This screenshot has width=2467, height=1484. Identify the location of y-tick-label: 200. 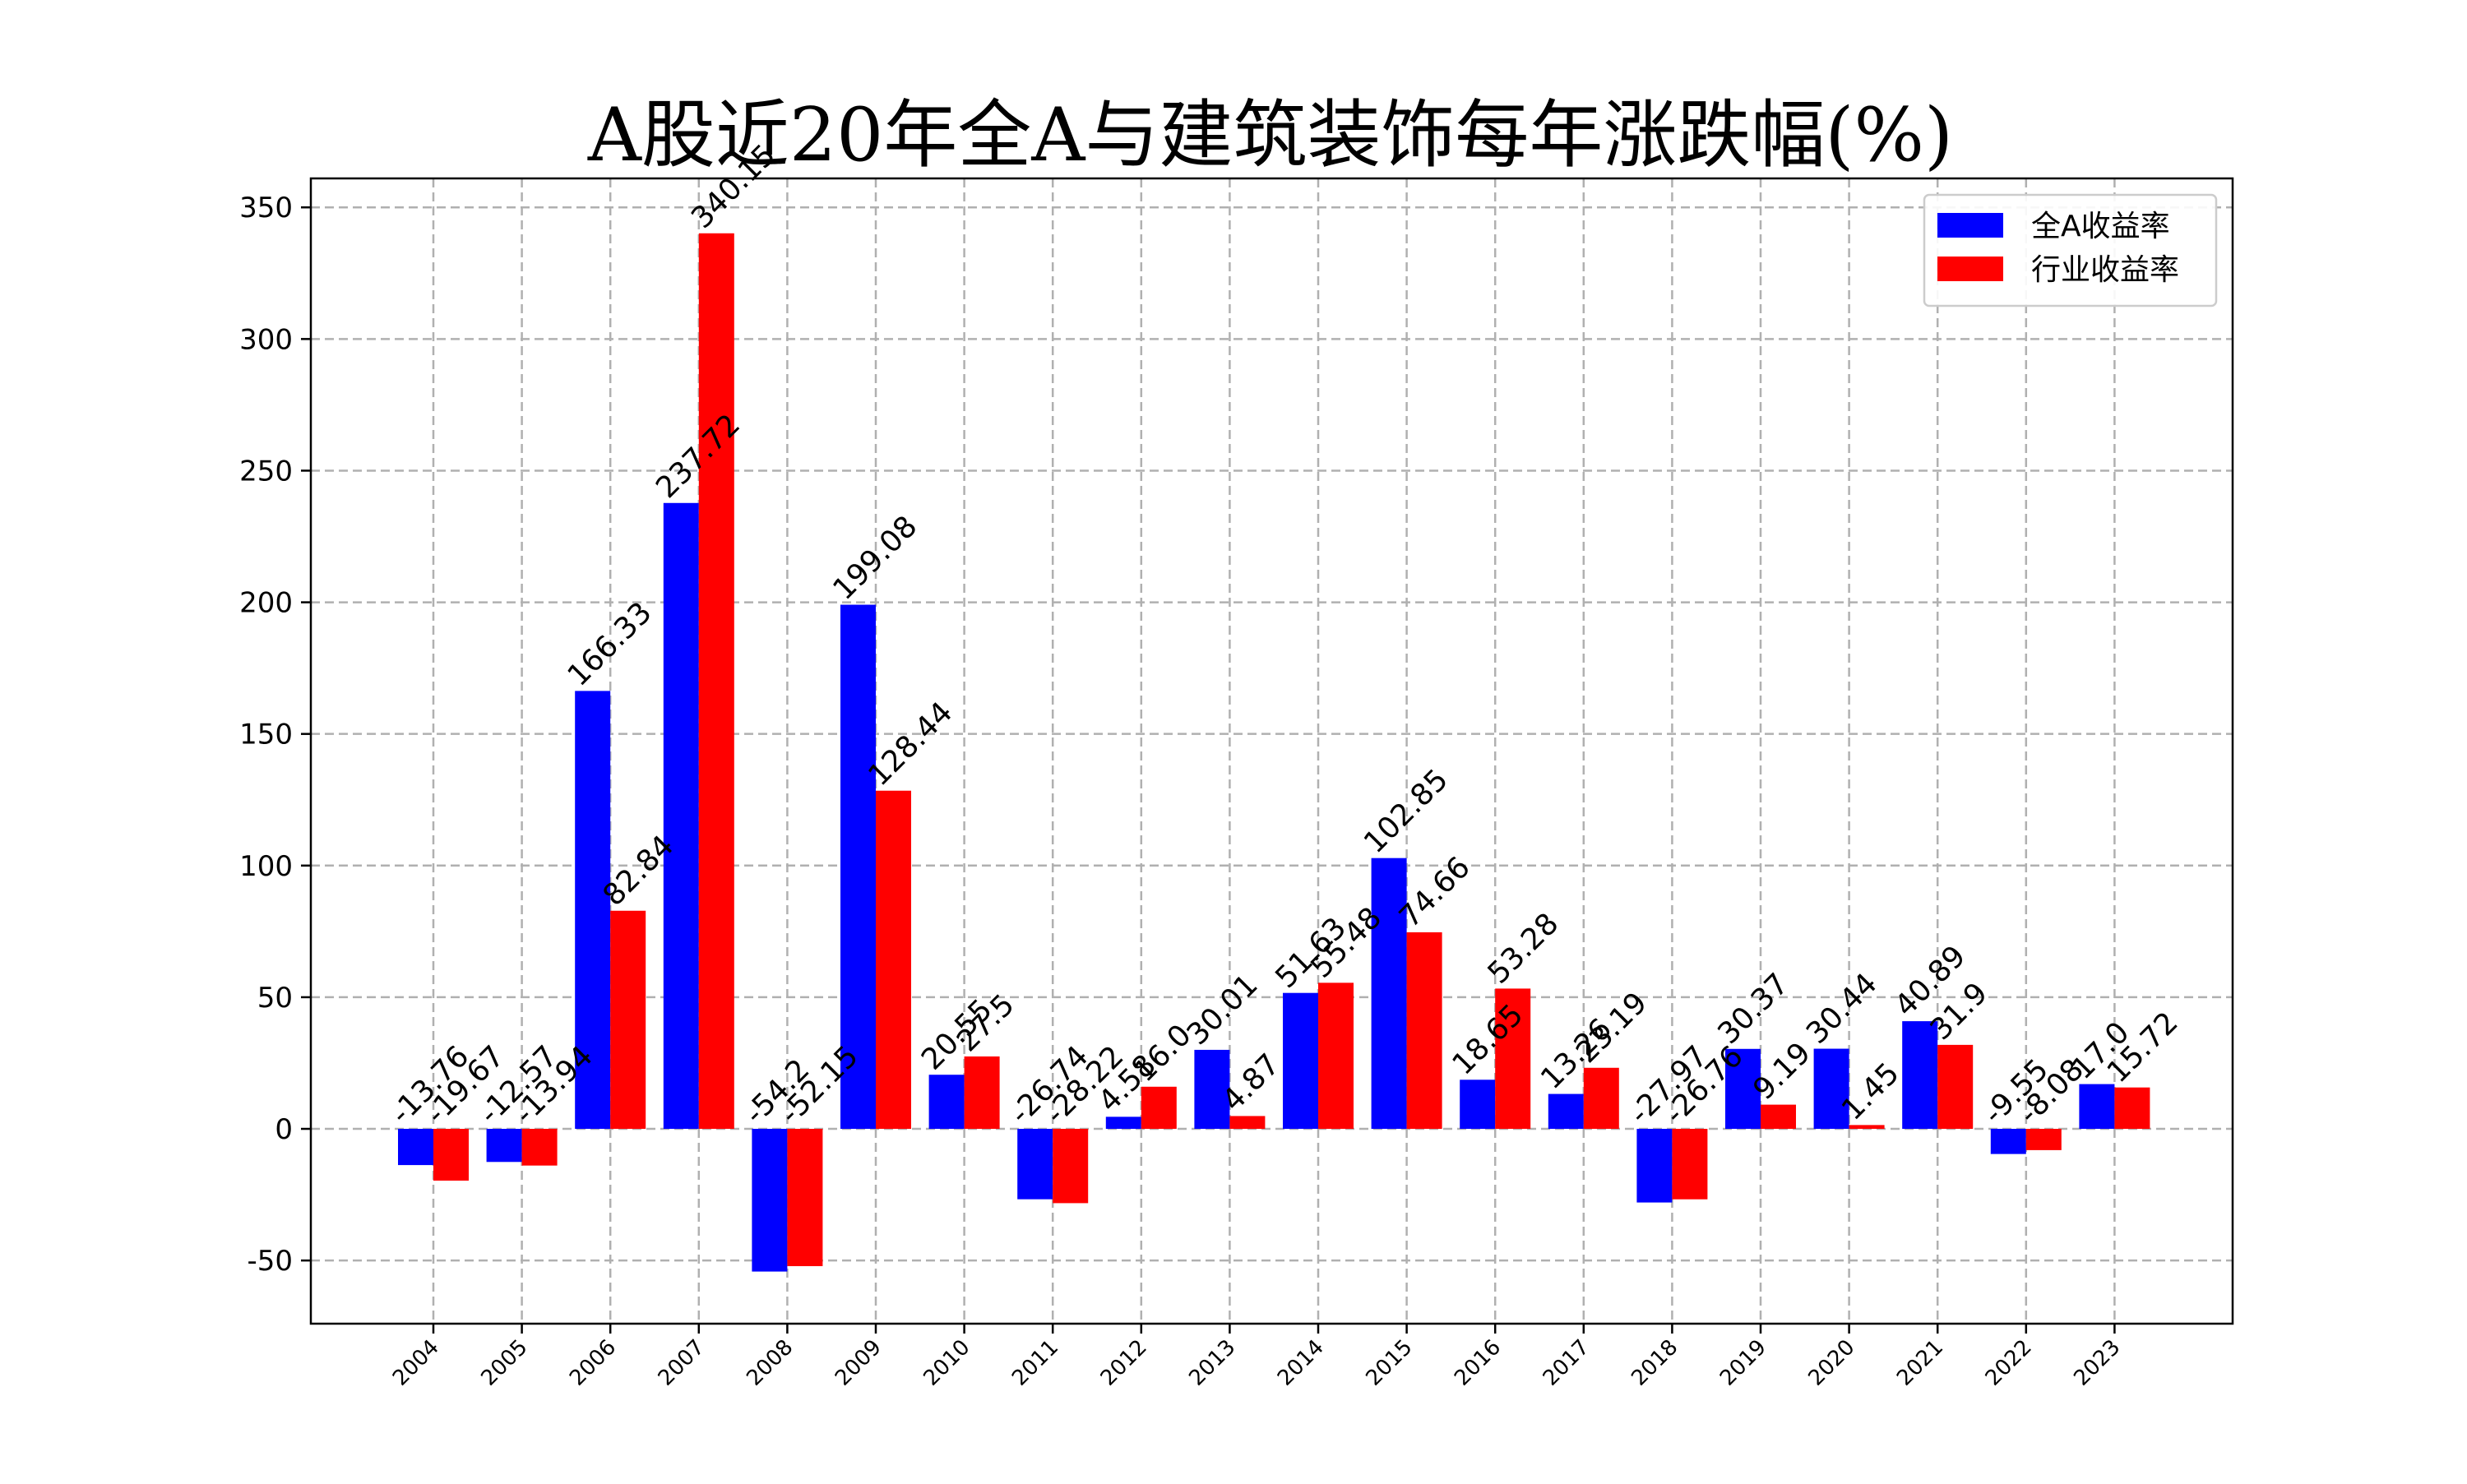
(266, 603).